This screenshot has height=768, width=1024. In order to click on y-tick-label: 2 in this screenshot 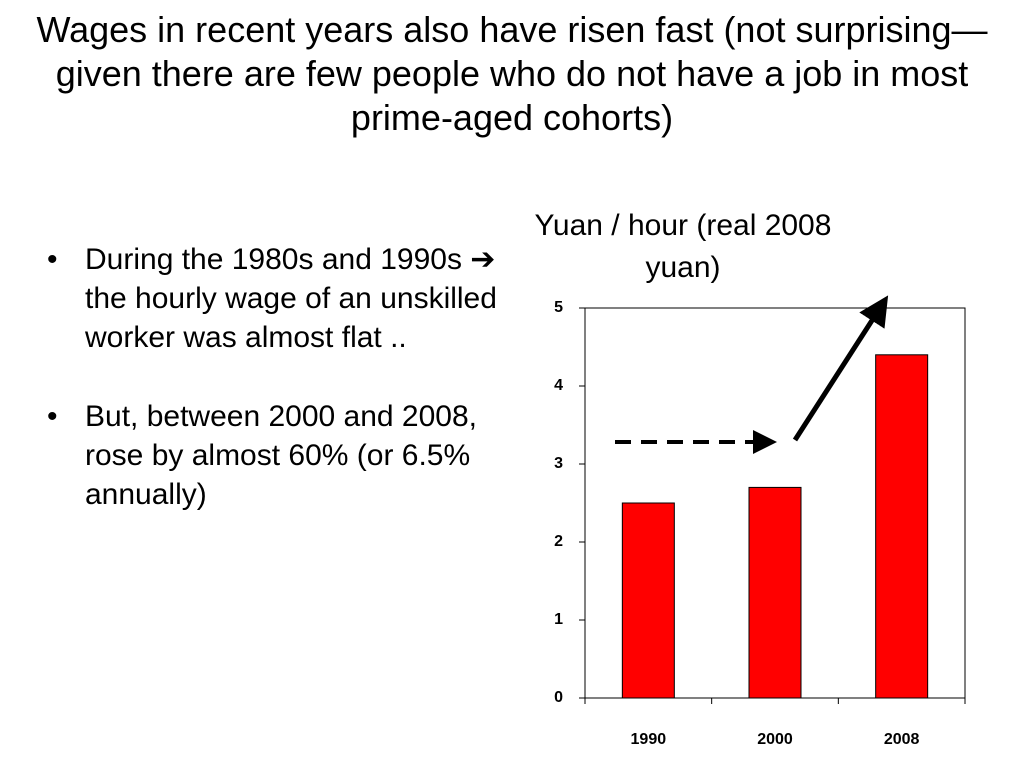, I will do `click(558, 541)`.